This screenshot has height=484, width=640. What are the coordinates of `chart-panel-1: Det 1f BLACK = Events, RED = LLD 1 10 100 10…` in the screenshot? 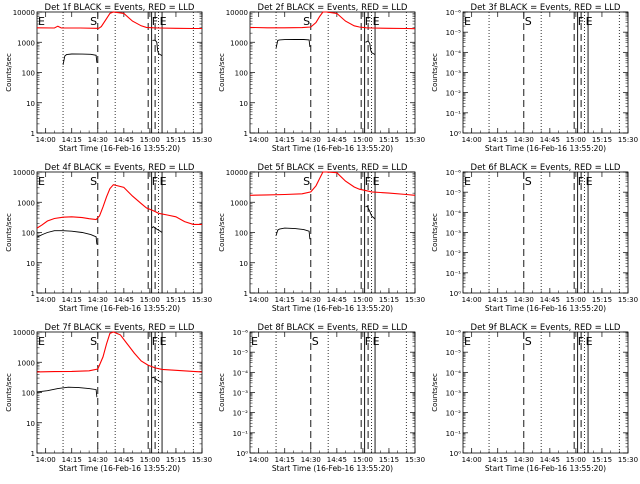 It's located at (108, 78).